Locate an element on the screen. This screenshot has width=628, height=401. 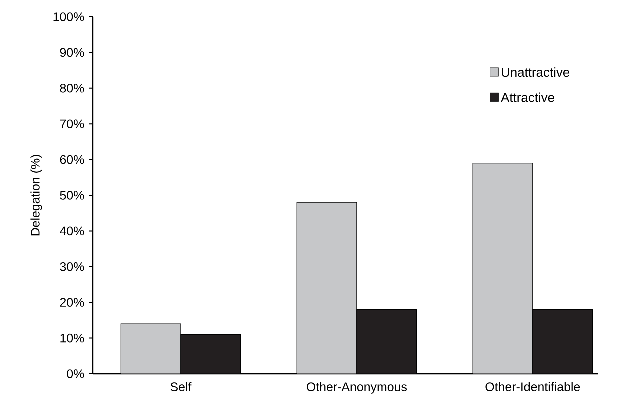
y-tick-label: 10% is located at coordinates (72, 338).